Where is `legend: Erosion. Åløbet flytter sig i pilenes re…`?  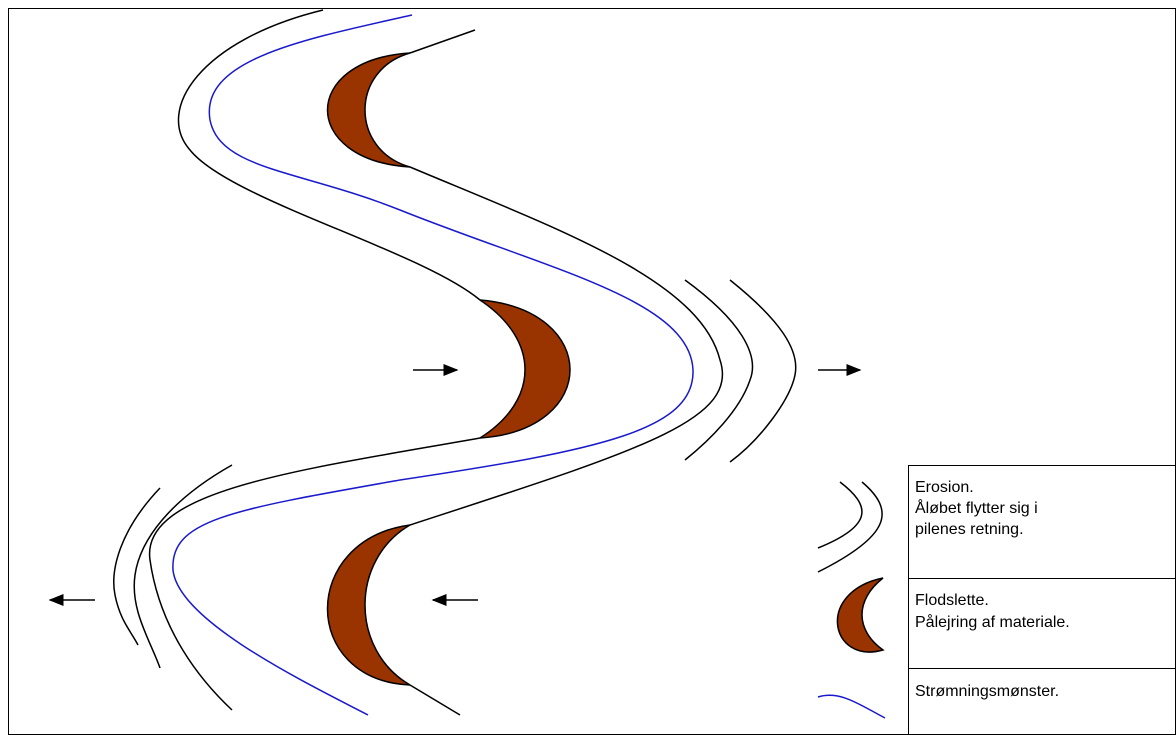 legend: Erosion. Åløbet flytter sig i pilenes re… is located at coordinates (996, 600).